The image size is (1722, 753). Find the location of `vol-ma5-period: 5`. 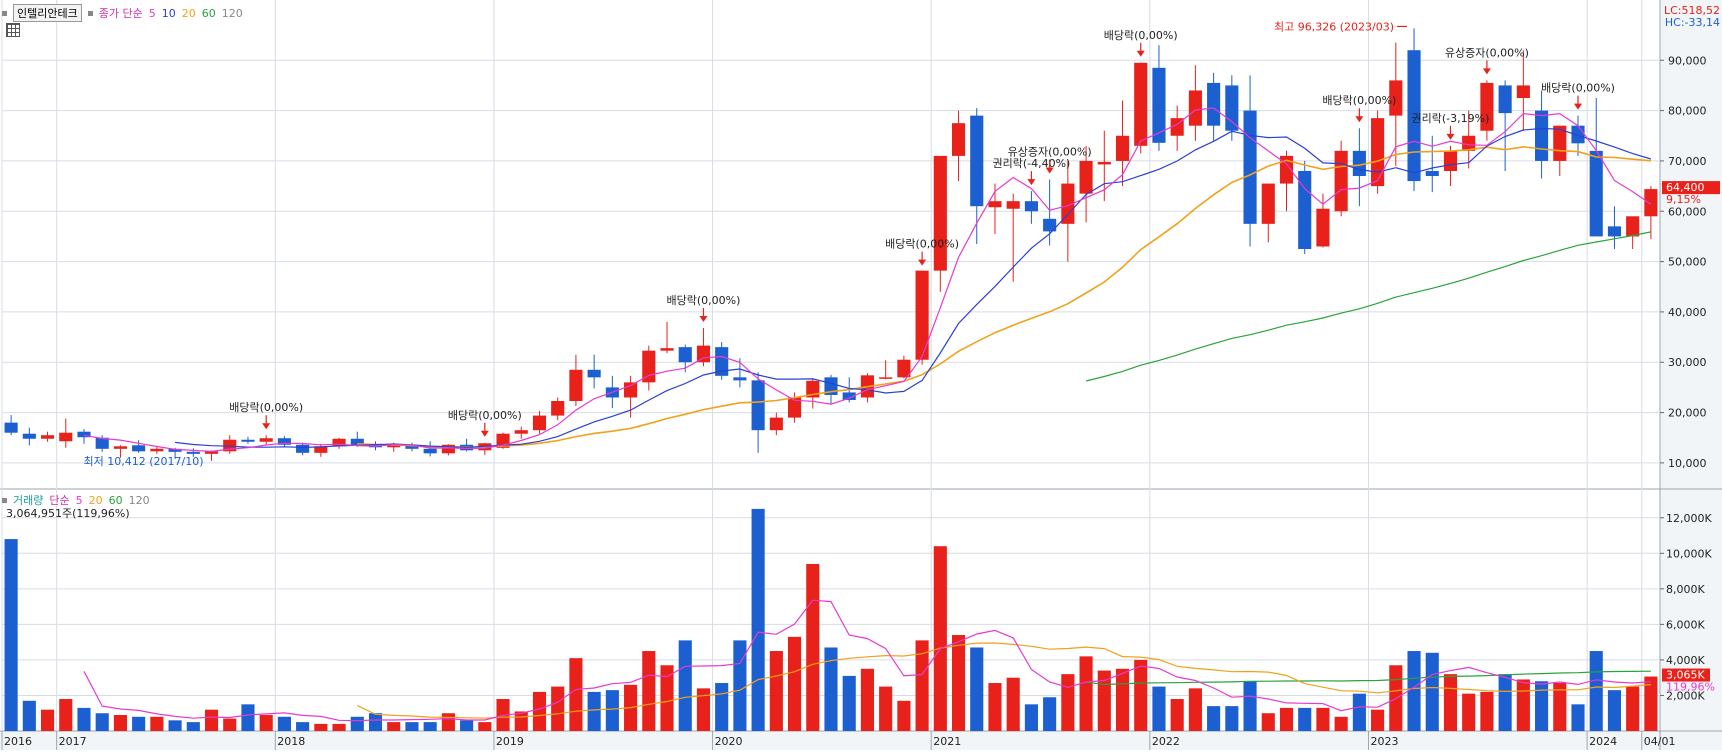

vol-ma5-period: 5 is located at coordinates (79, 500).